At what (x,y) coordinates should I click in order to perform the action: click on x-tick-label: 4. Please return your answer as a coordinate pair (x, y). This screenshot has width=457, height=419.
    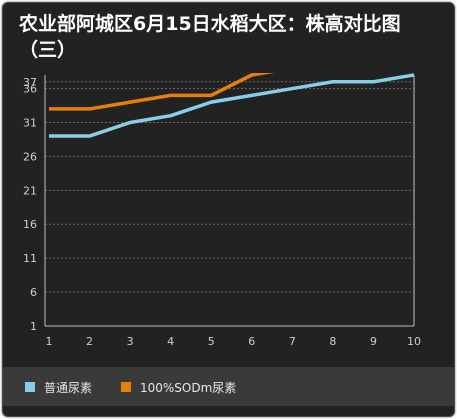
    Looking at the image, I should click on (170, 341).